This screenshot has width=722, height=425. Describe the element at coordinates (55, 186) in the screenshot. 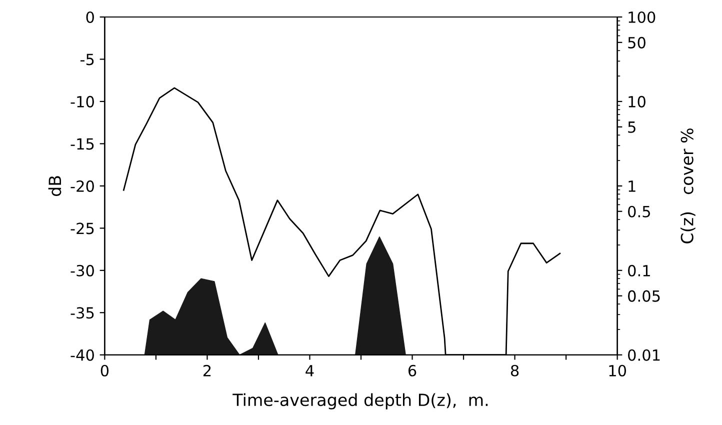

I see `y-axis-title: dB` at that location.